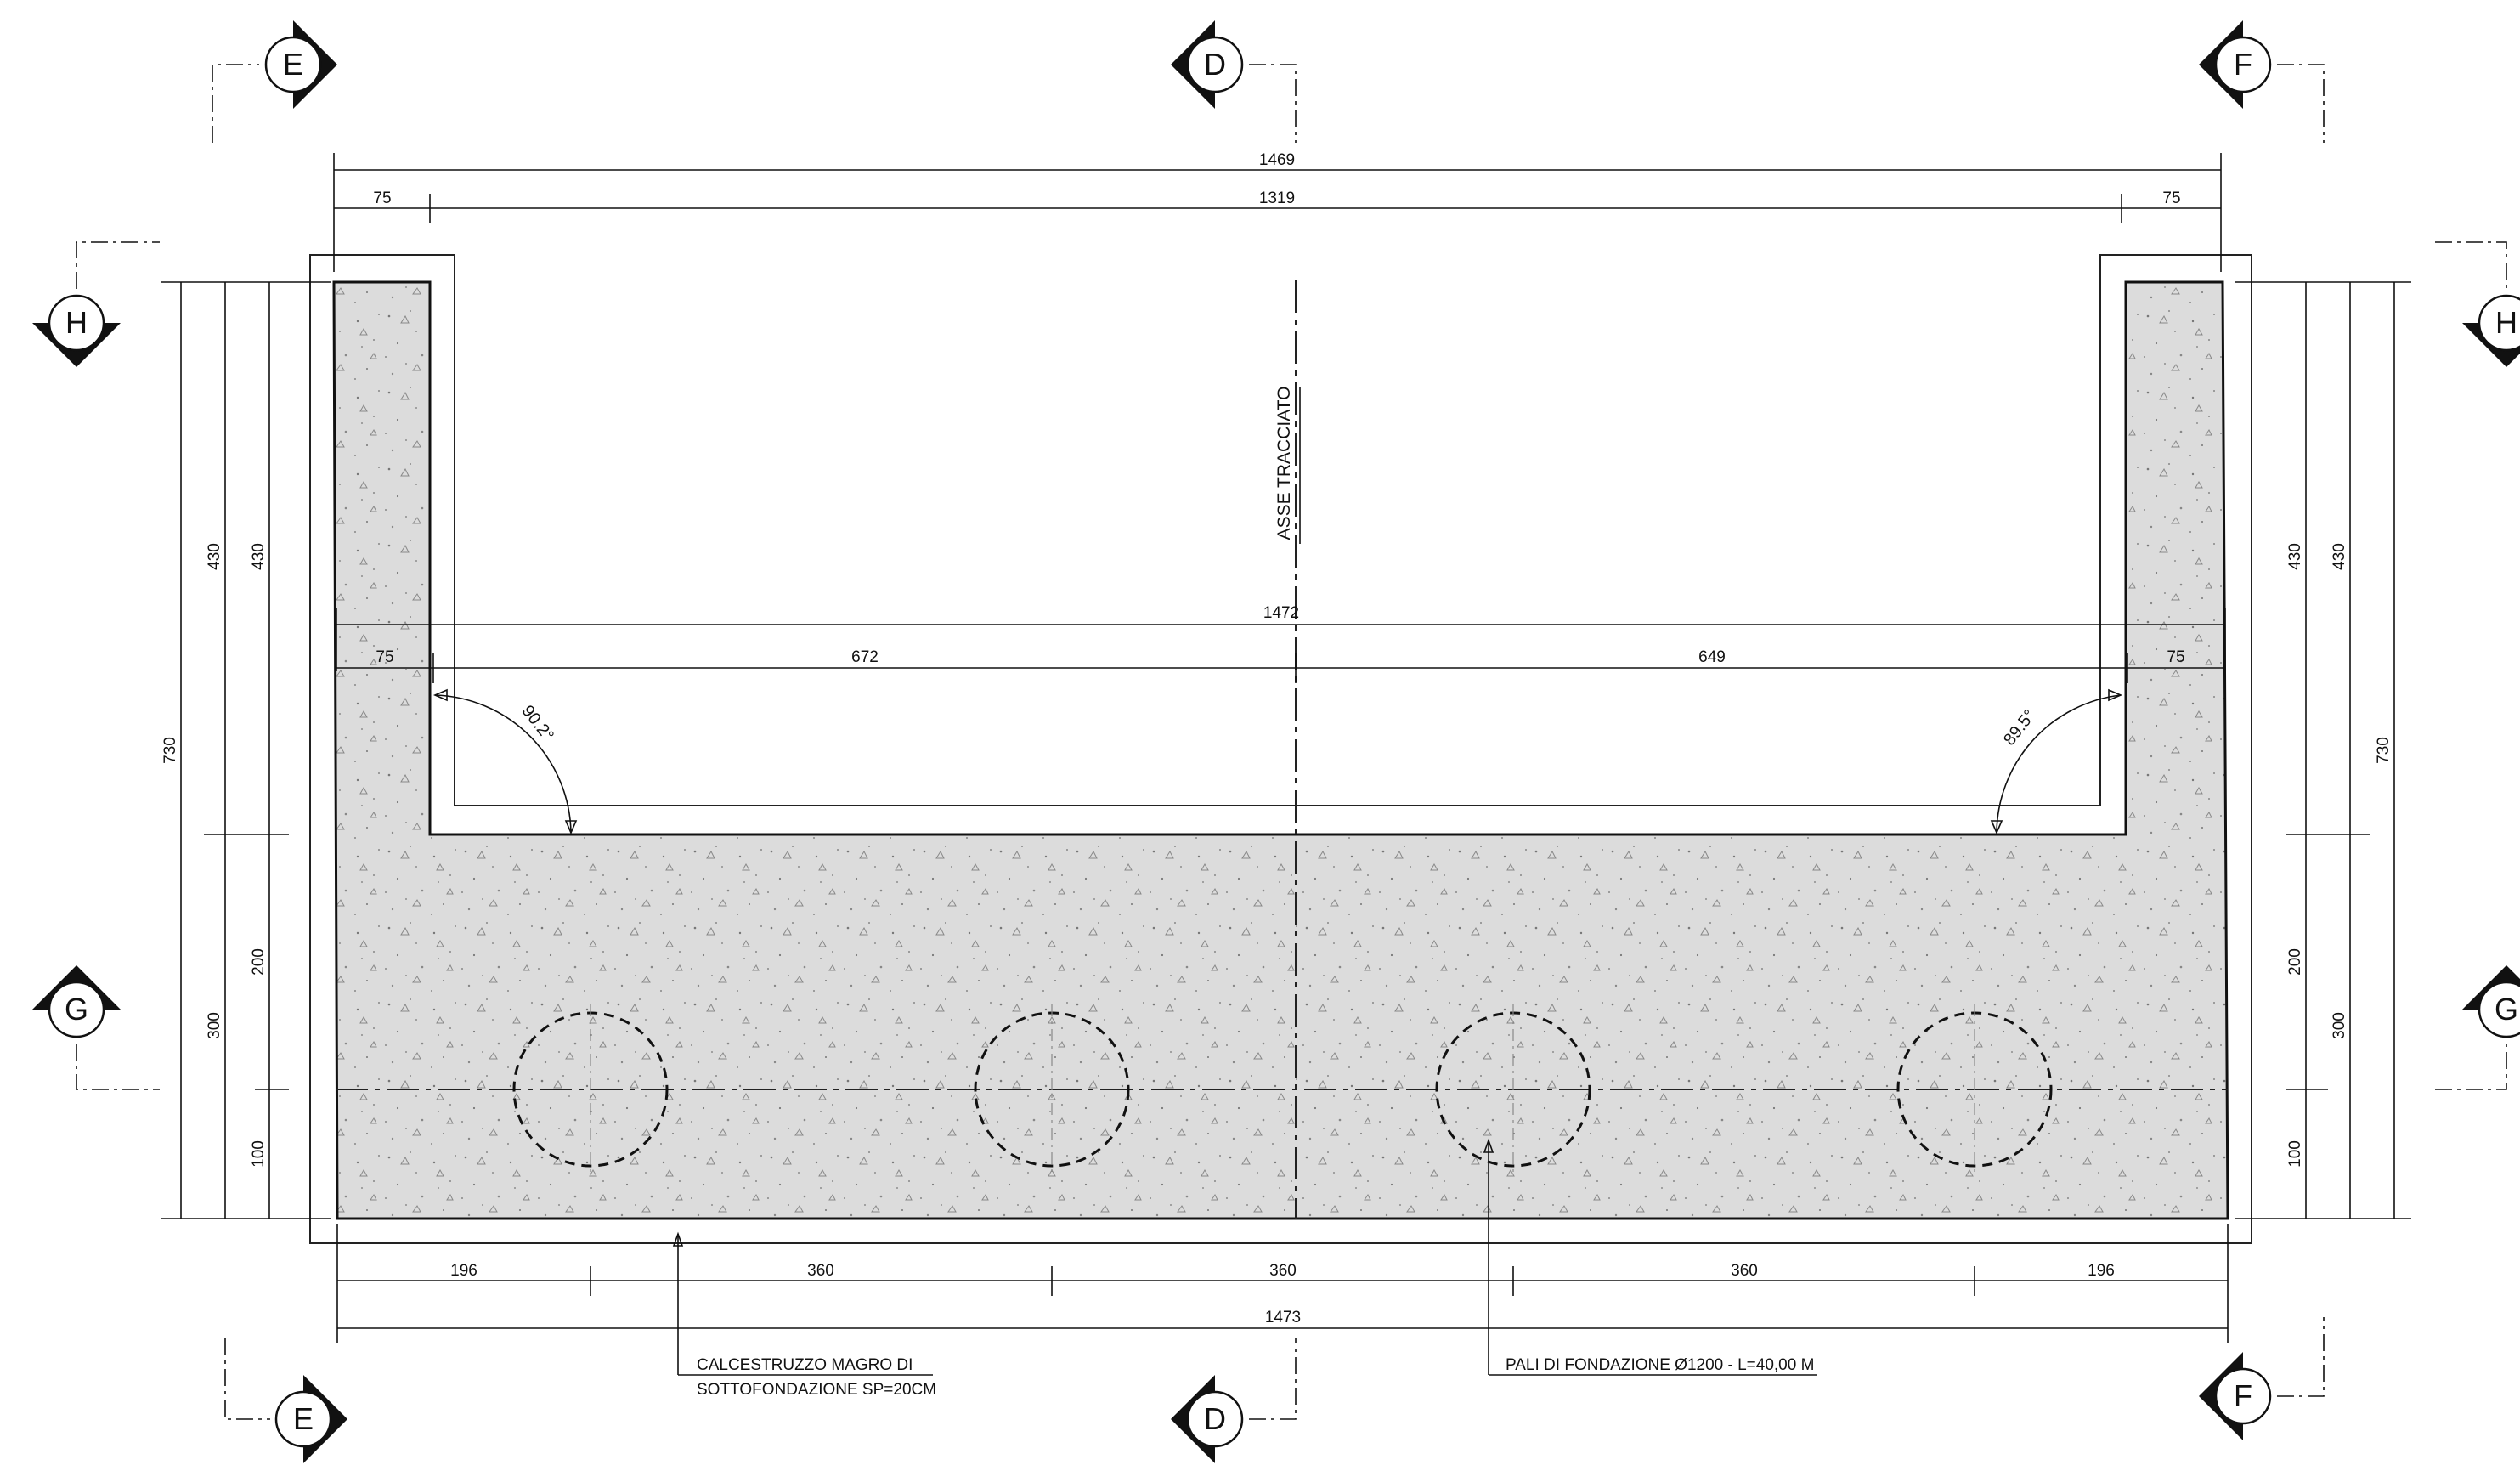 The image size is (2520, 1465). Describe the element at coordinates (1712, 657) in the screenshot. I see `dim-inner-mid-right: 649` at that location.